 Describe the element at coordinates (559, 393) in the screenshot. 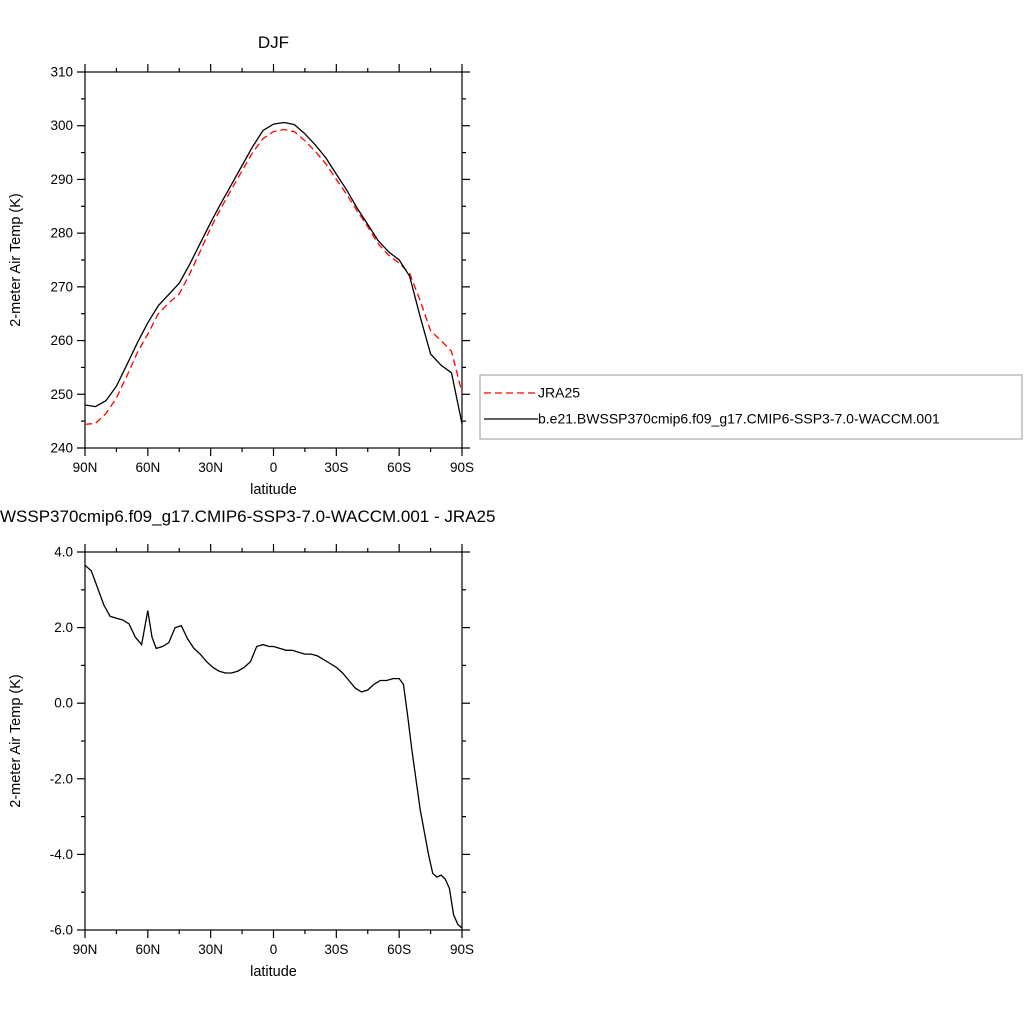

I see `legend-label-jra25: JRA25` at that location.